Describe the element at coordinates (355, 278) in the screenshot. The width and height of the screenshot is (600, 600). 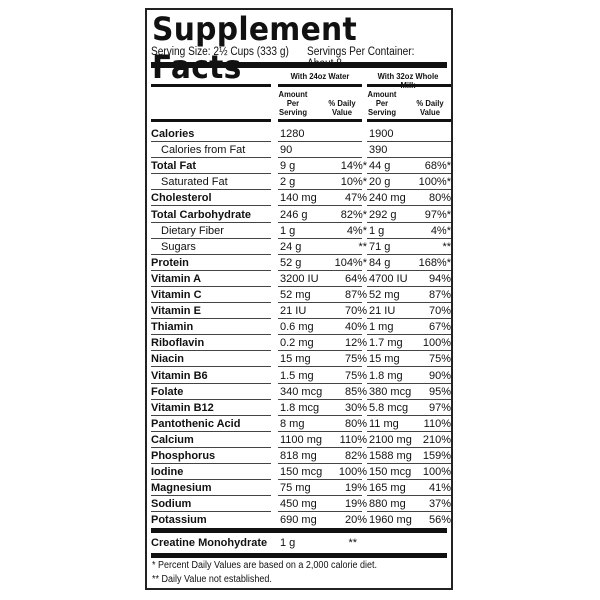
I see `dv-water: 64%` at that location.